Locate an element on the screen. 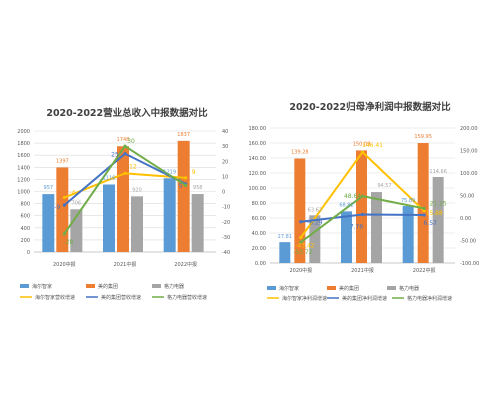  right-axis-tick-label: -10 is located at coordinates (226, 208).